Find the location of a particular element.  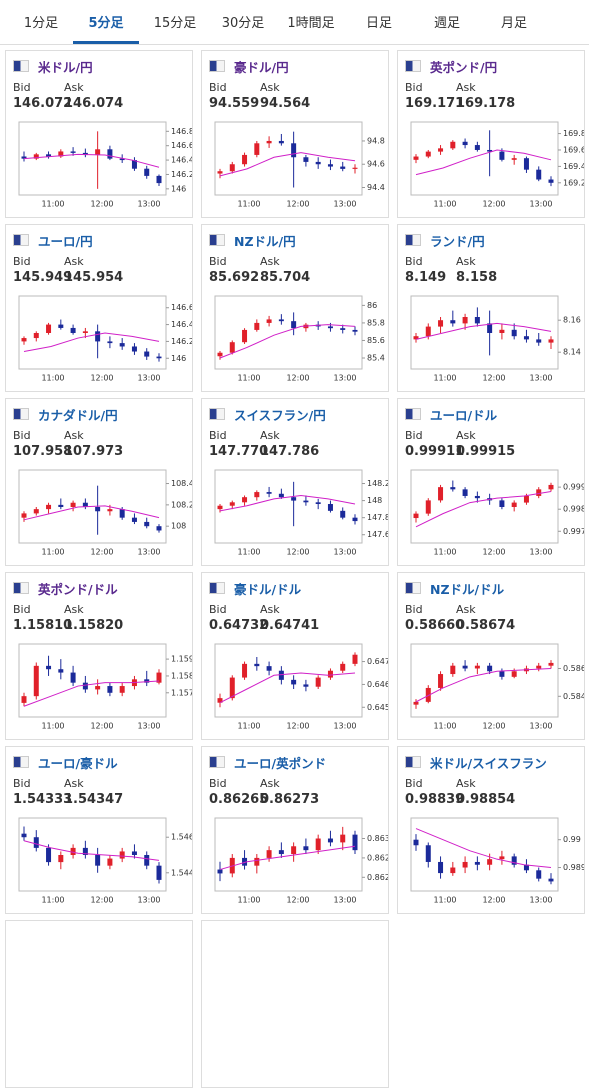

y-tick-label: 169.8 is located at coordinates (573, 133).